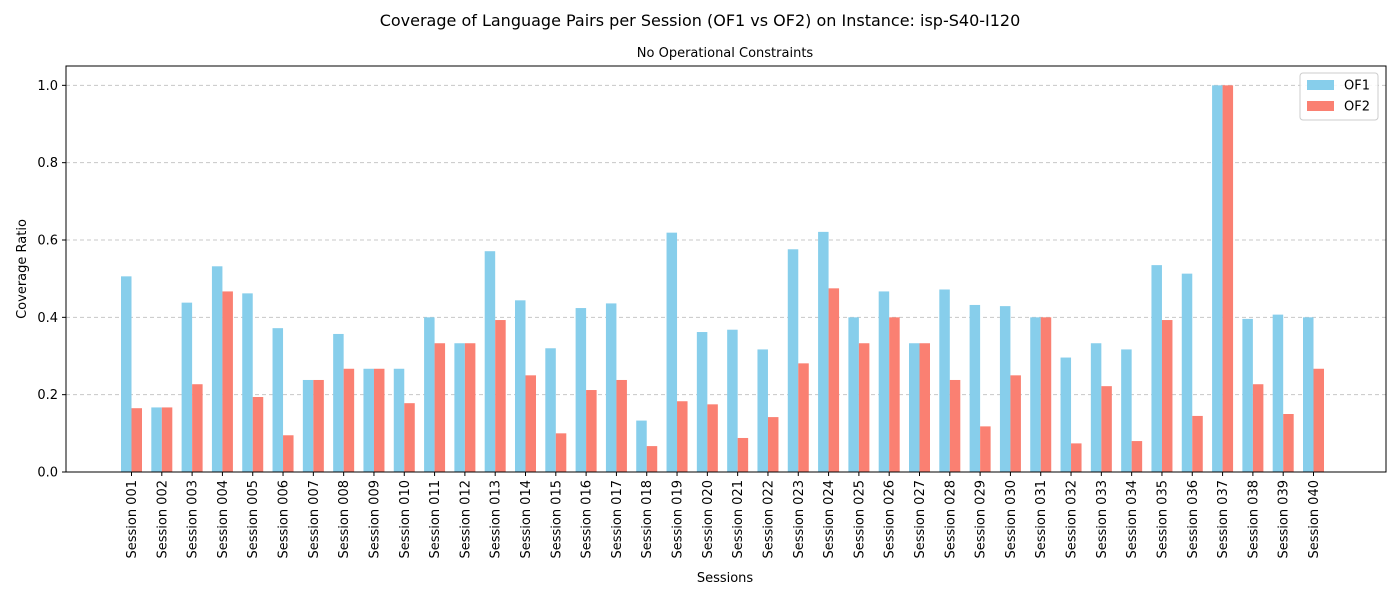 This screenshot has height=600, width=1400. I want to click on legend-swatch-of1, so click(1320, 85).